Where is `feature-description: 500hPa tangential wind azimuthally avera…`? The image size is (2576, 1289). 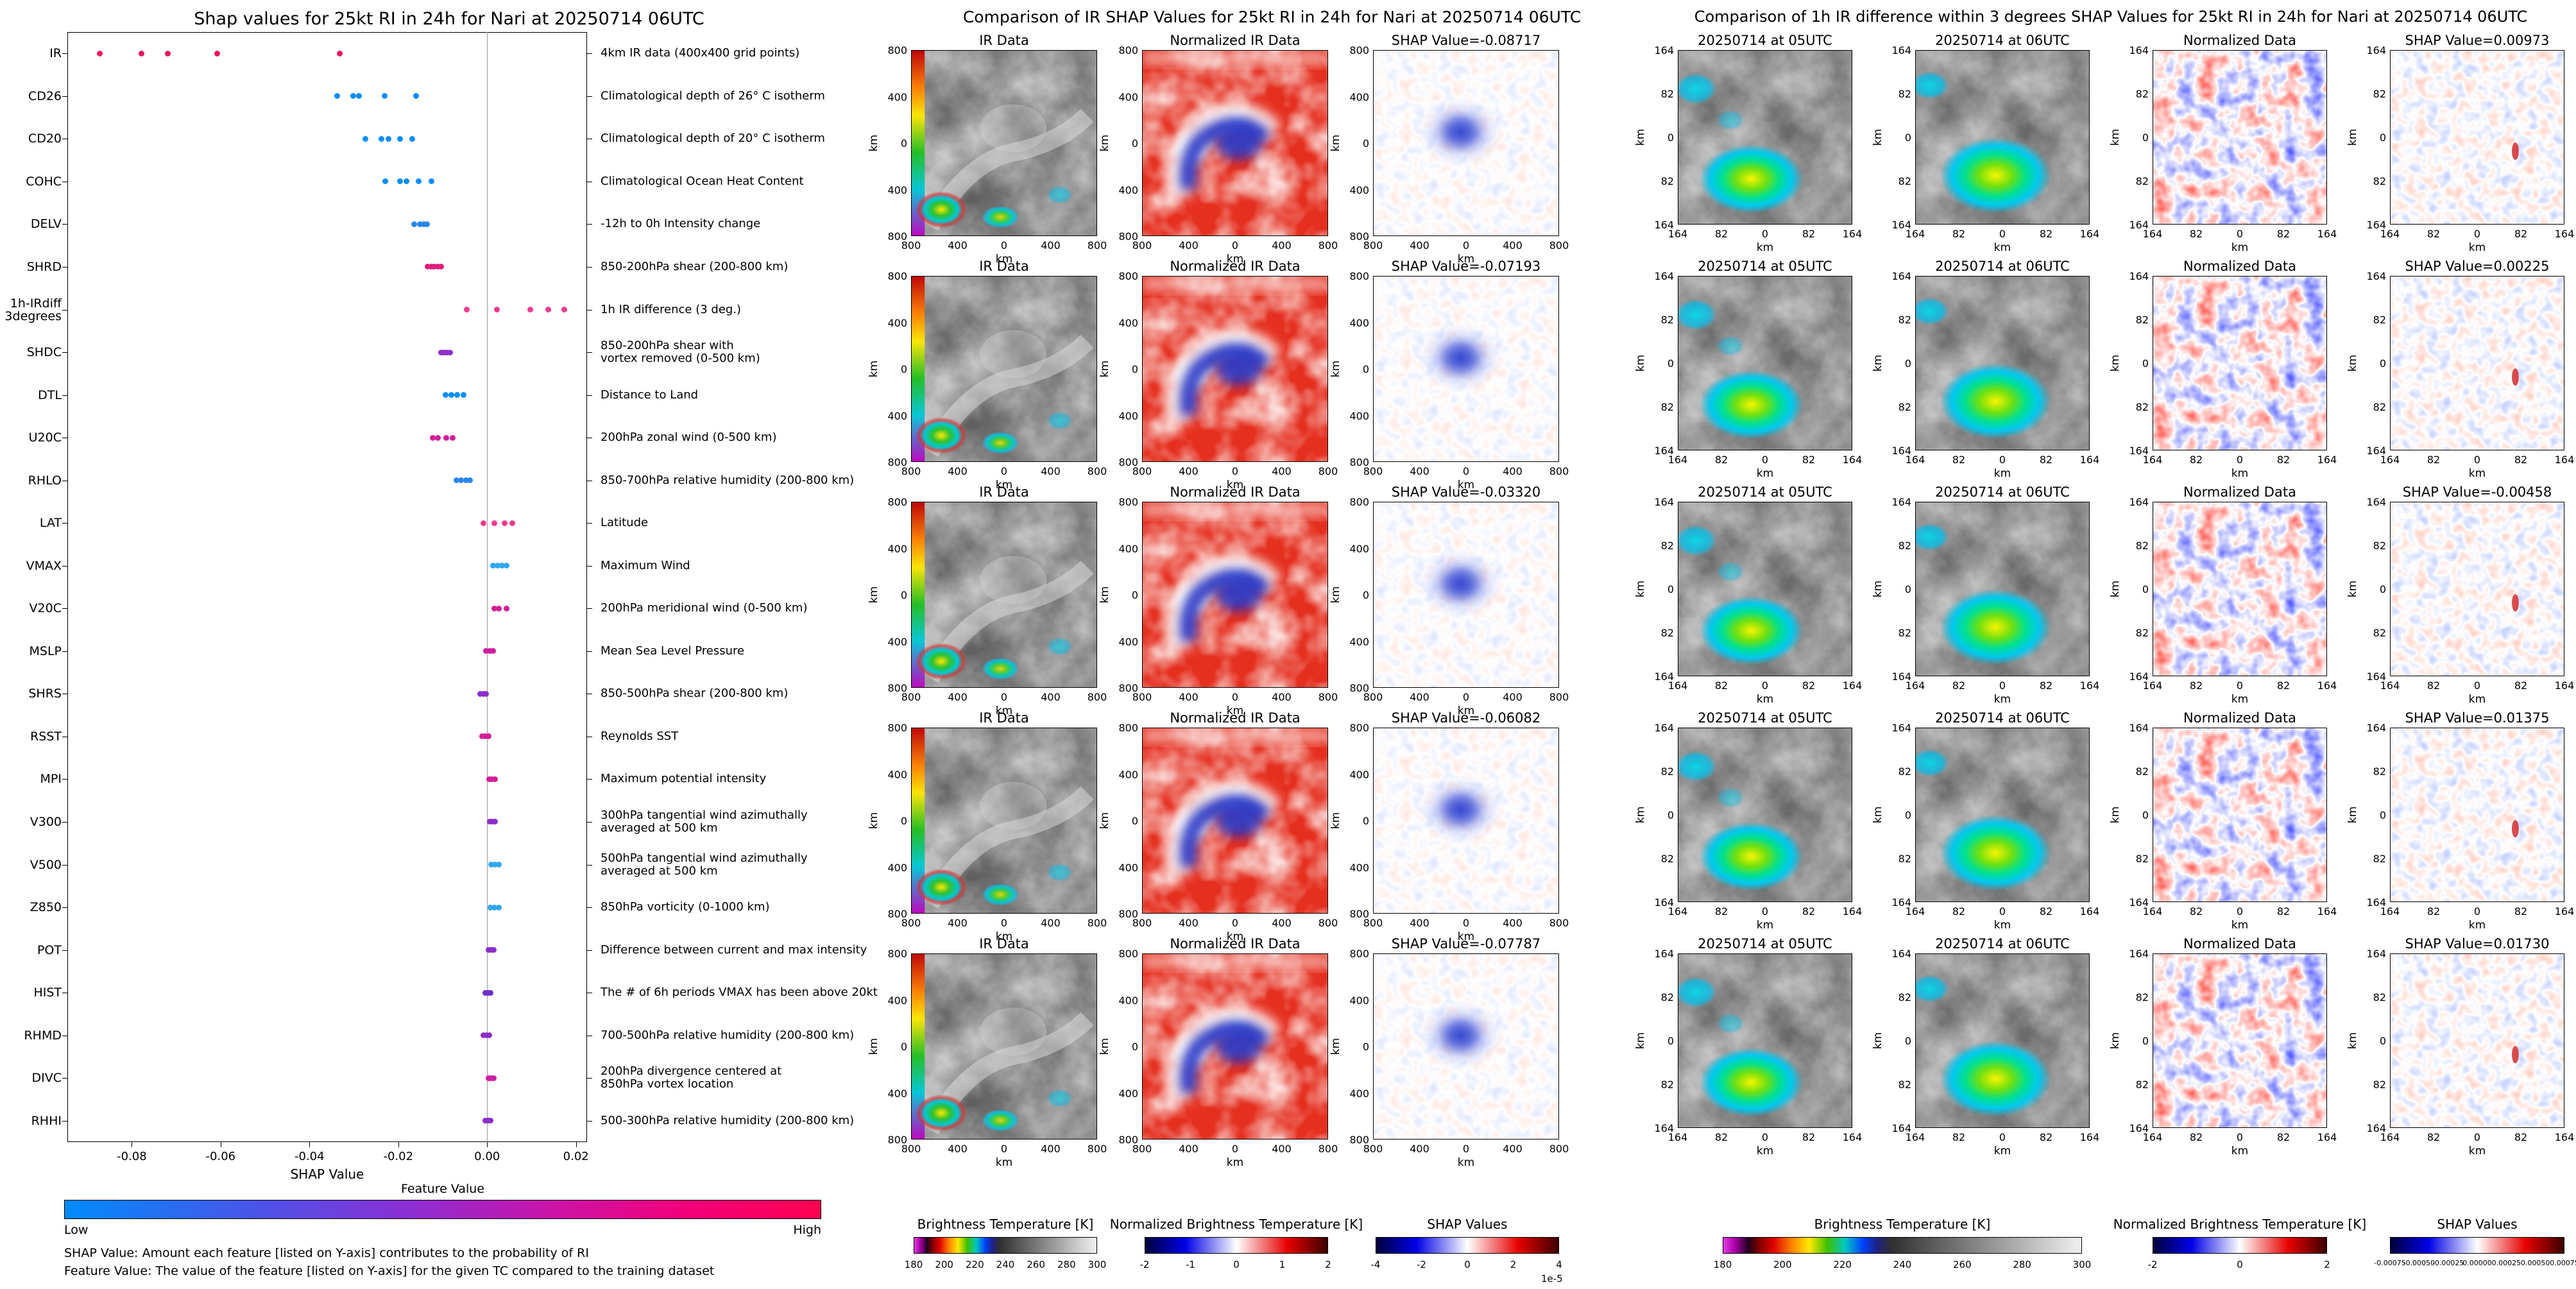 feature-description: 500hPa tangential wind azimuthally avera… is located at coordinates (704, 865).